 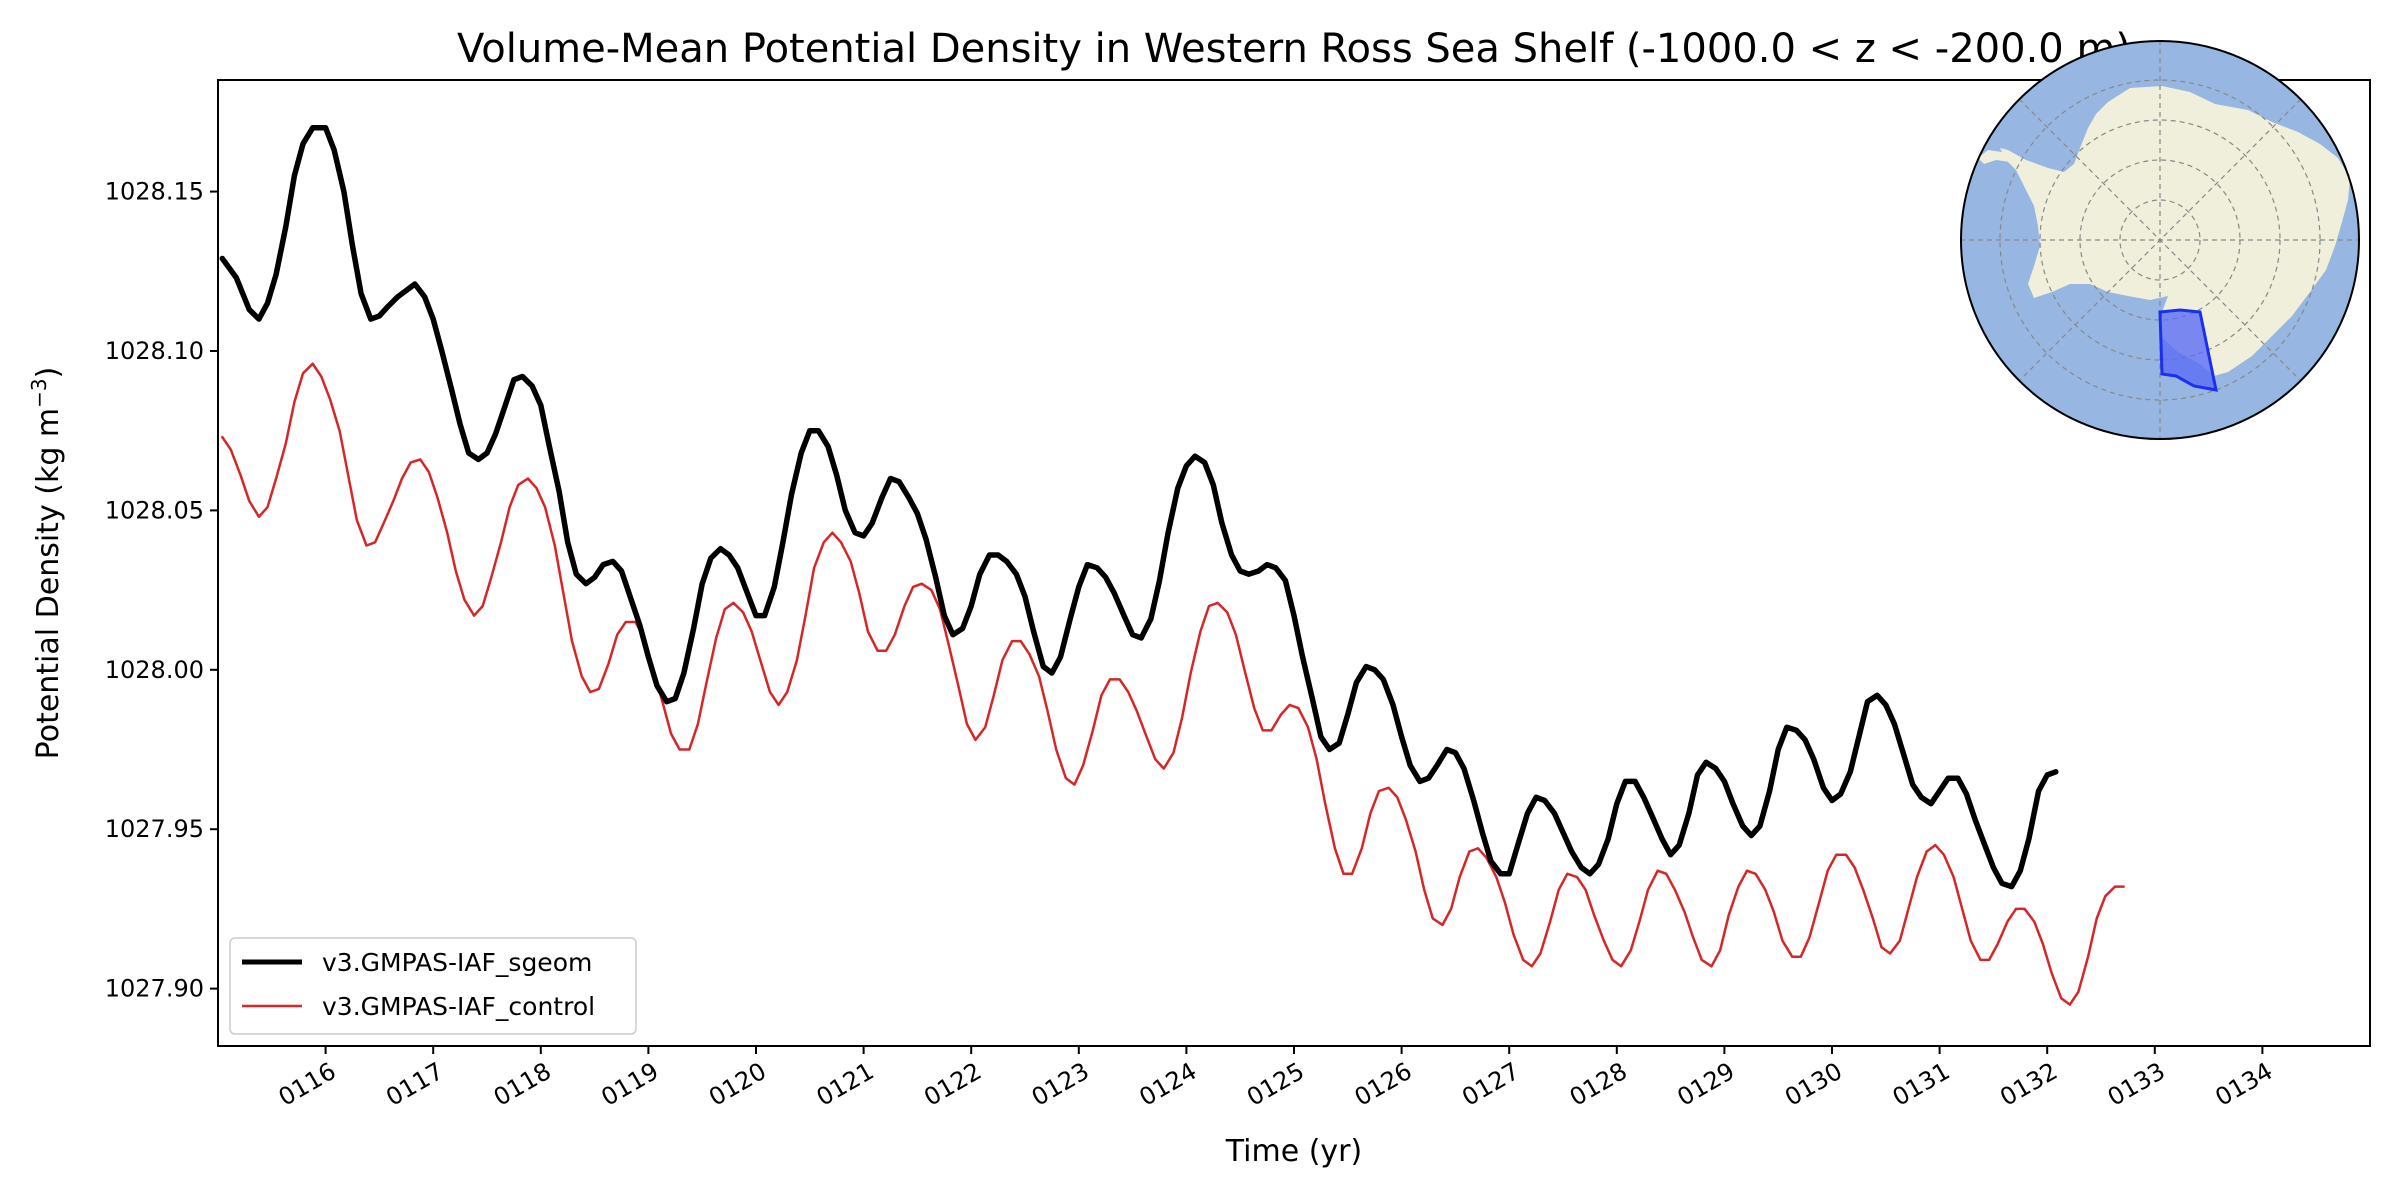 I want to click on x-tick-label: 0131, so click(x=1921, y=1084).